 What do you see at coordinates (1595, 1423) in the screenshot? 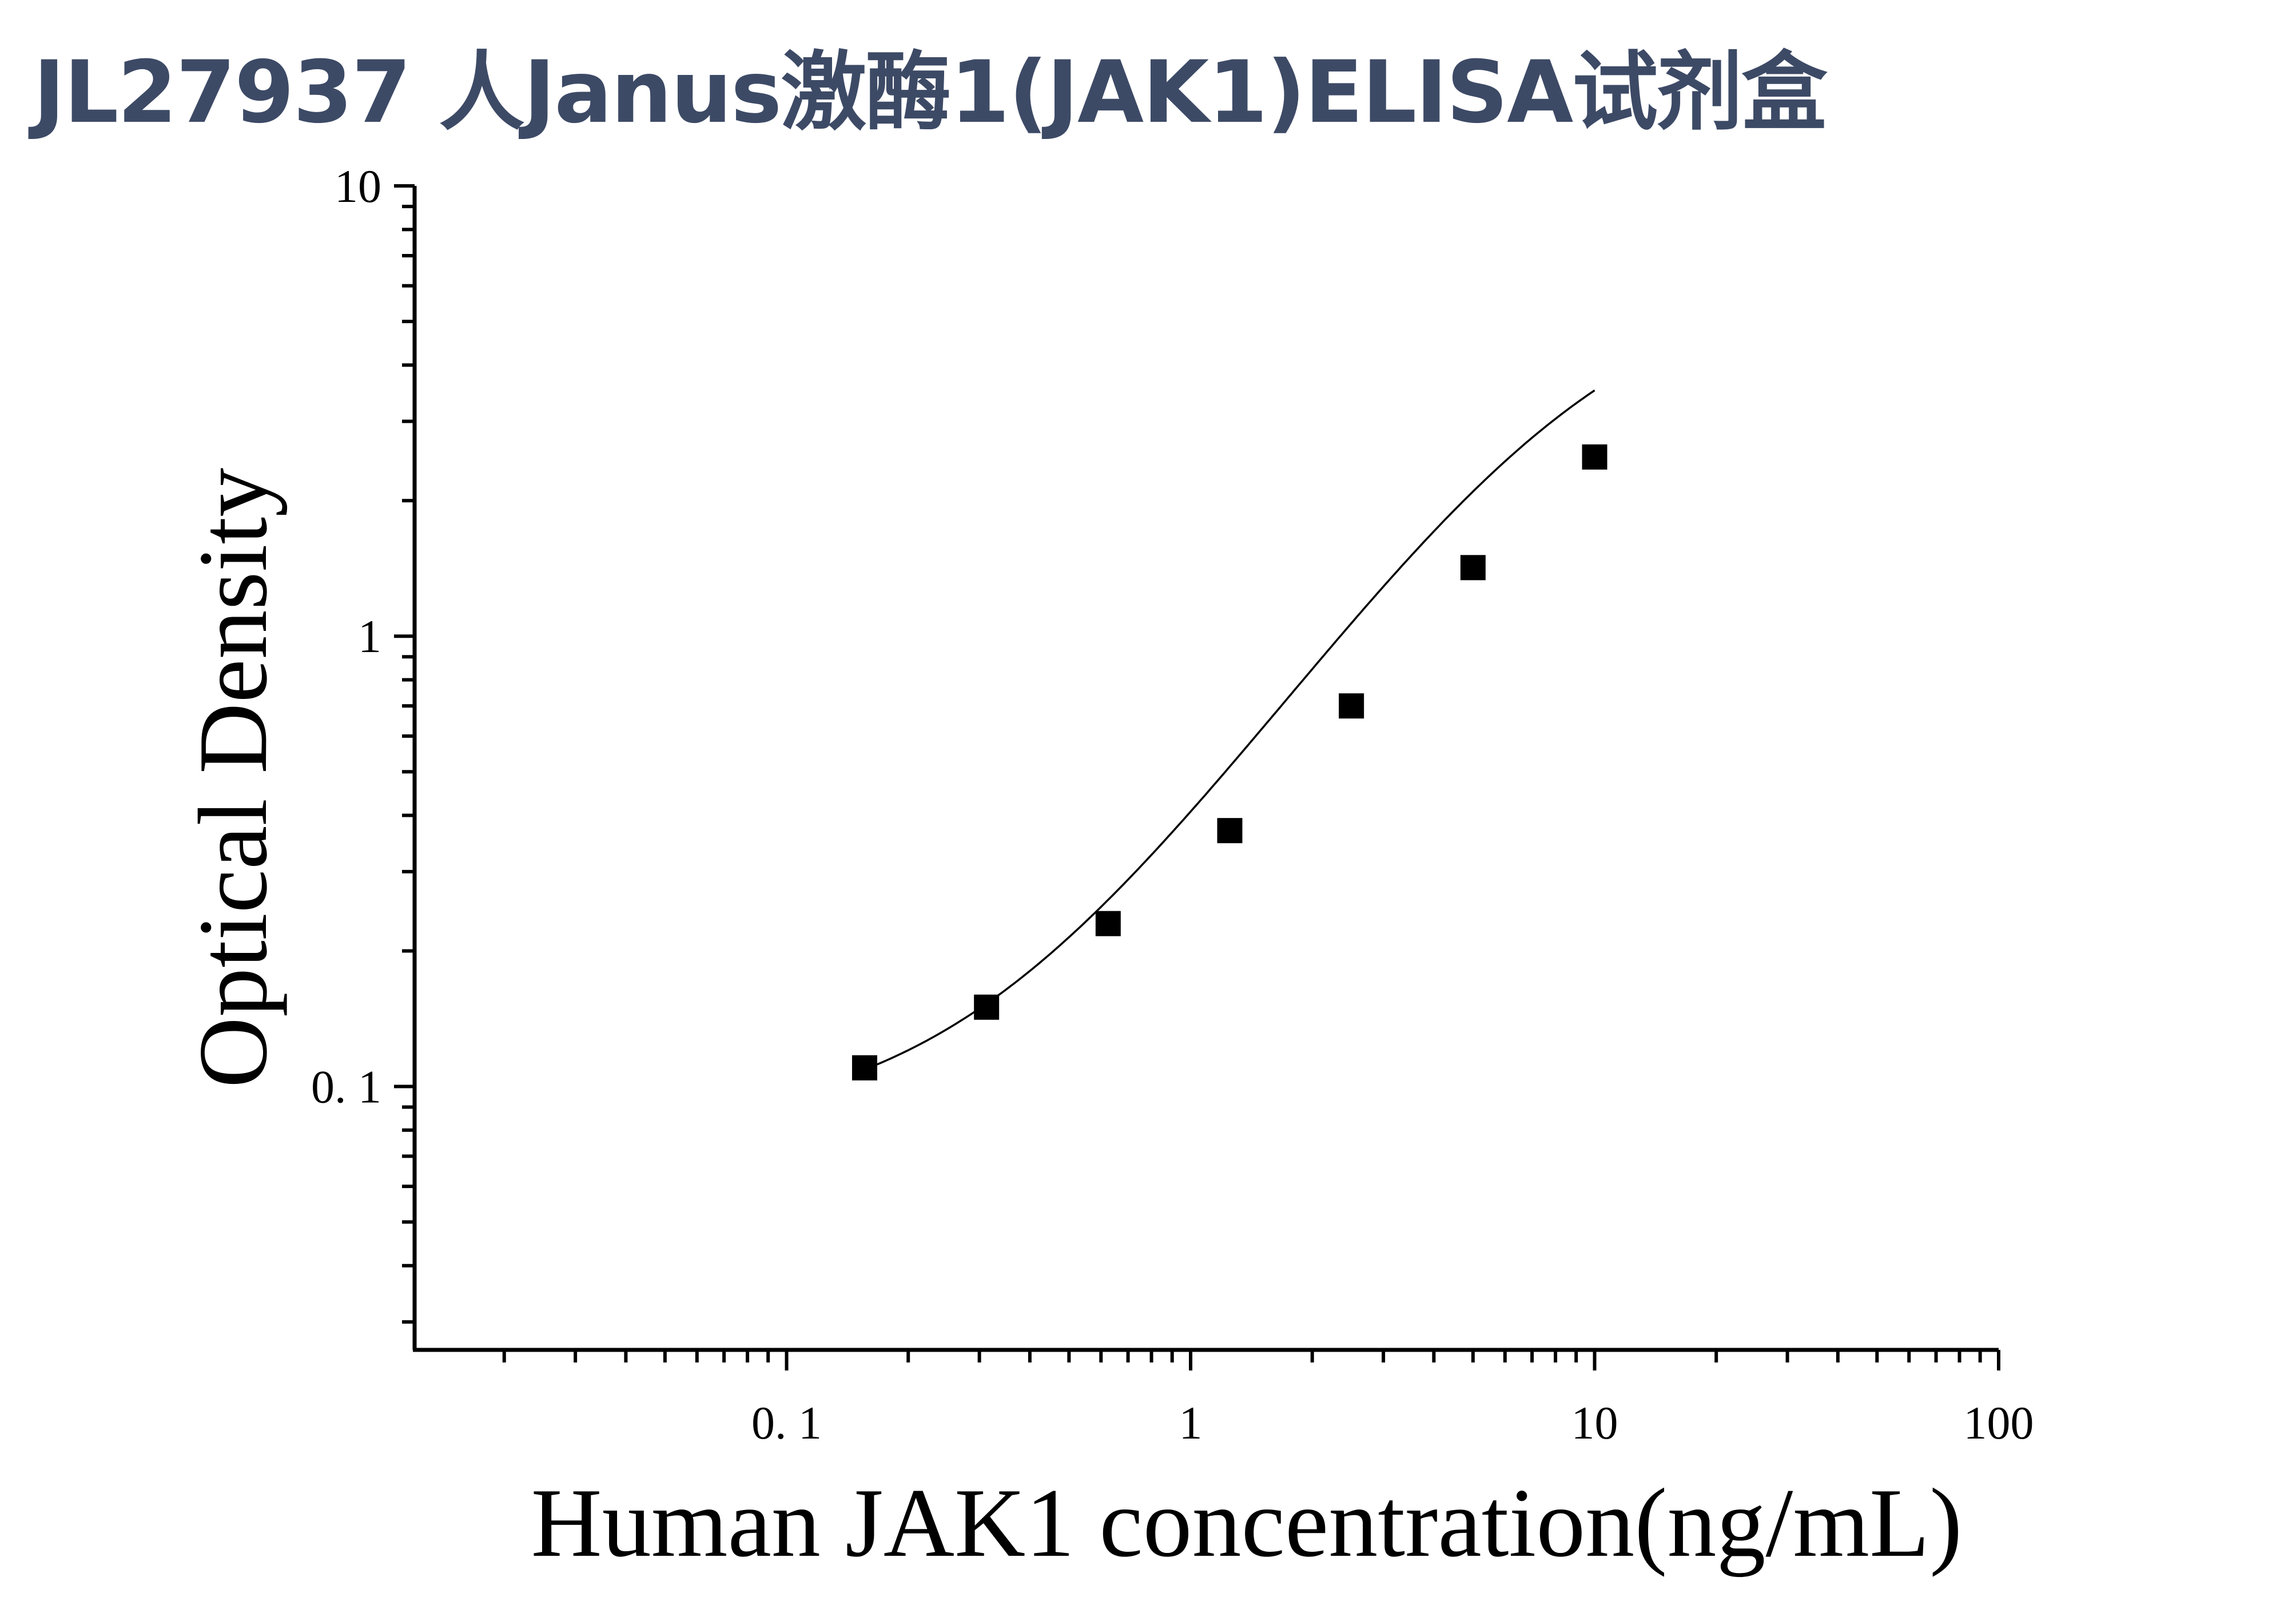
I see `x-tick-label: 10` at bounding box center [1595, 1423].